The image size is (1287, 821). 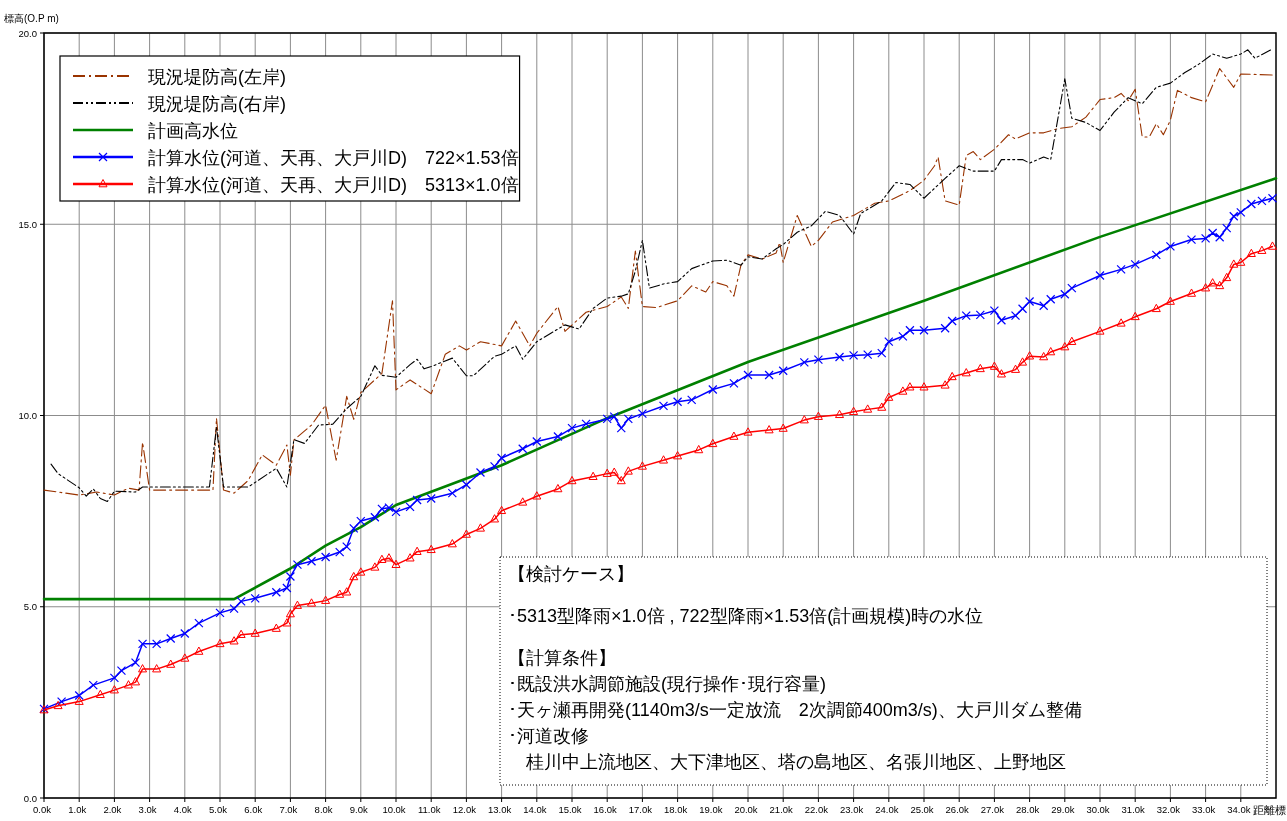 What do you see at coordinates (464, 809) in the screenshot?
I see `xtick: 12.0k` at bounding box center [464, 809].